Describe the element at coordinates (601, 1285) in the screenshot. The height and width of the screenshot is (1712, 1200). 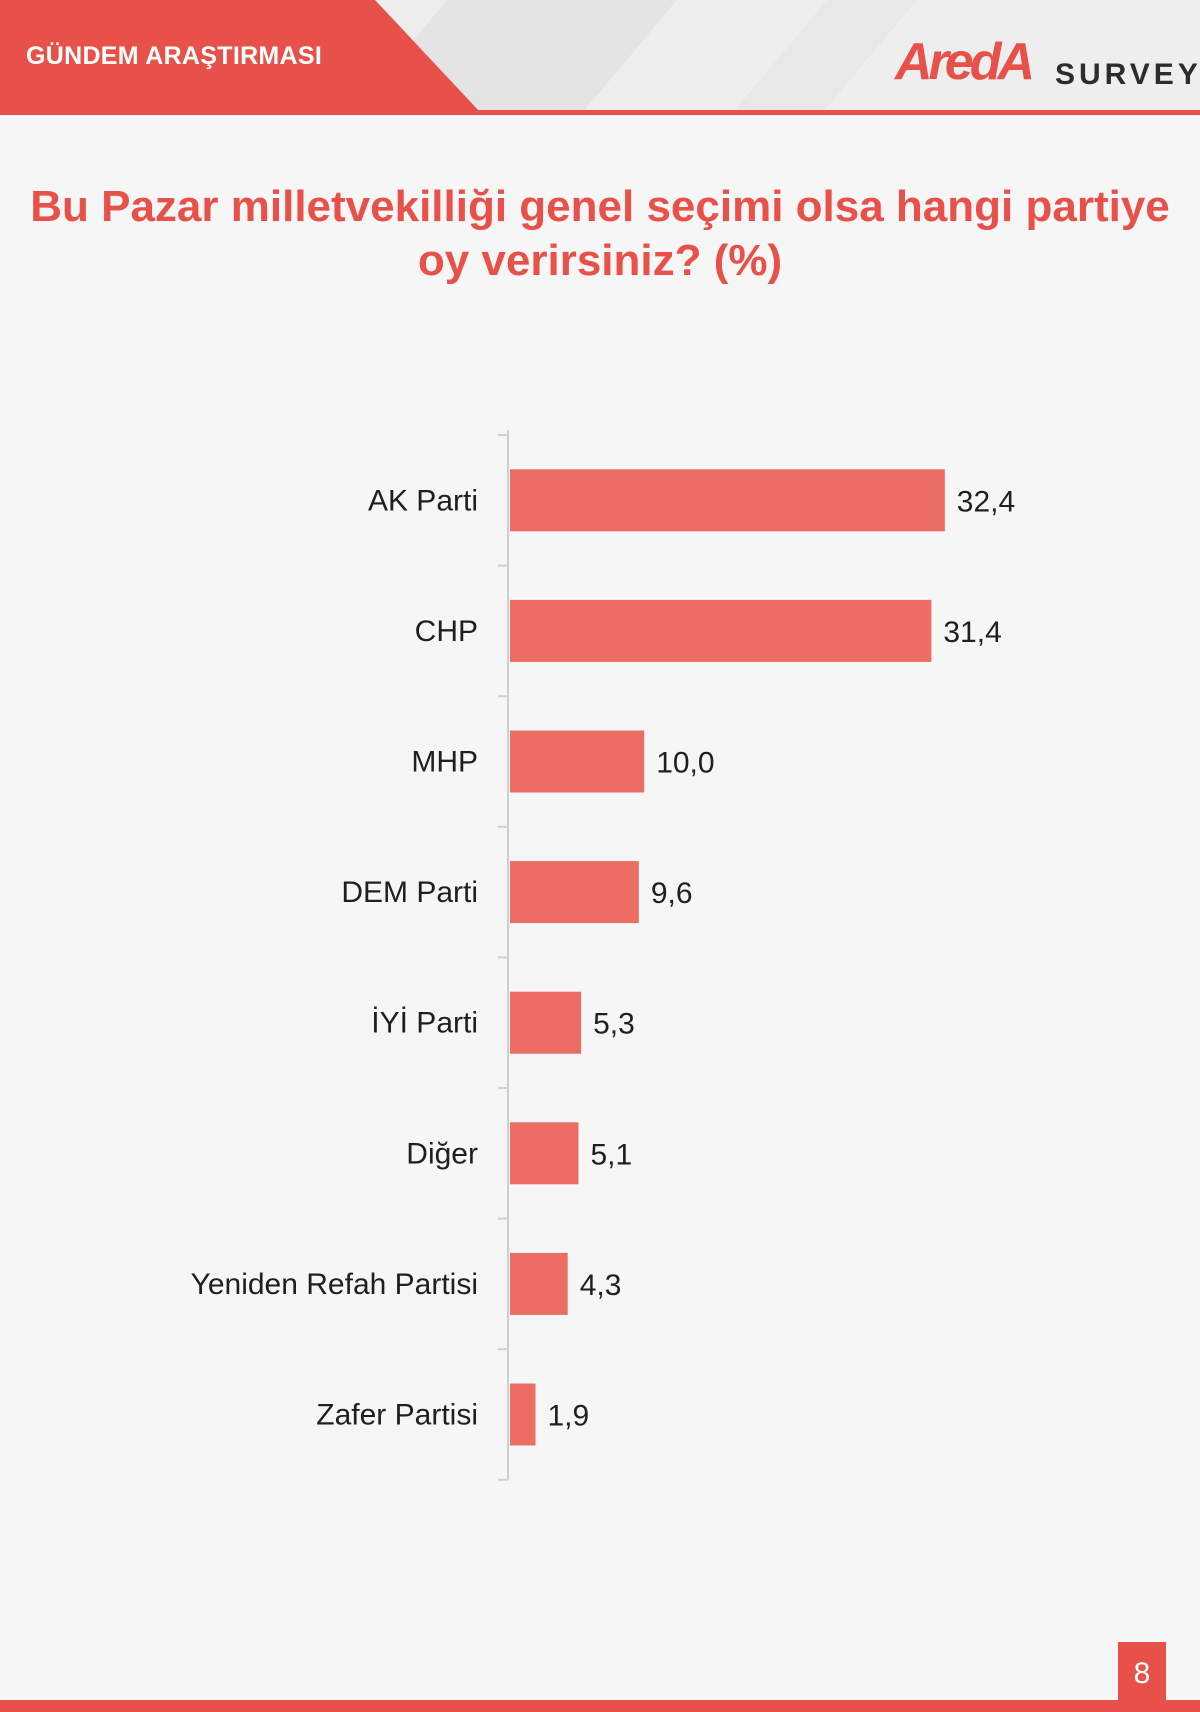
I see `data-label: 4,3` at that location.